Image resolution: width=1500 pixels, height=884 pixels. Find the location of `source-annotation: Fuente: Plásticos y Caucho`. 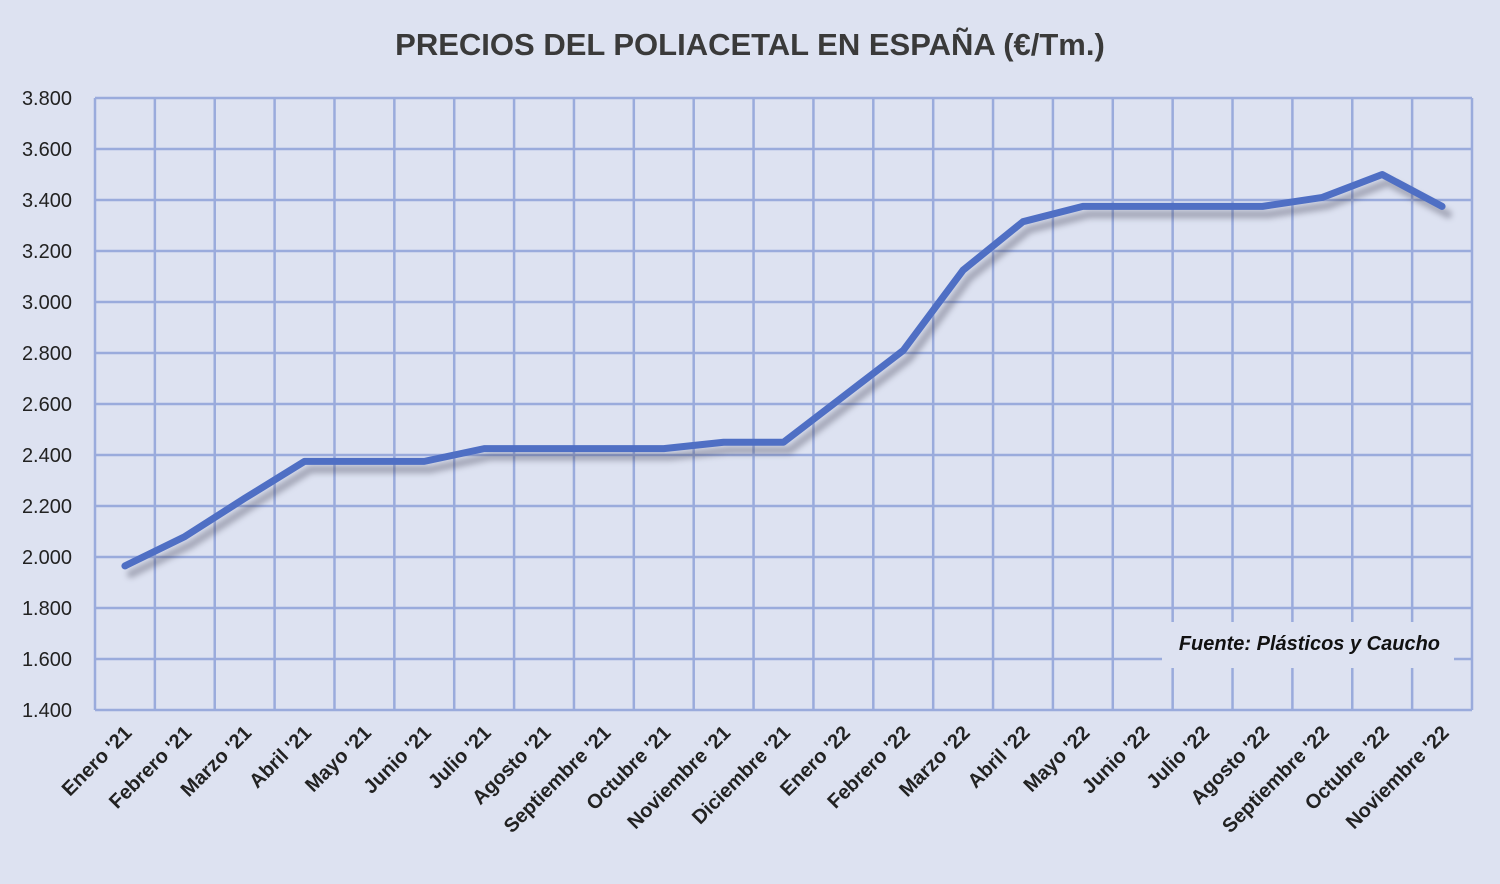

source-annotation: Fuente: Plásticos y Caucho is located at coordinates (1309, 644).